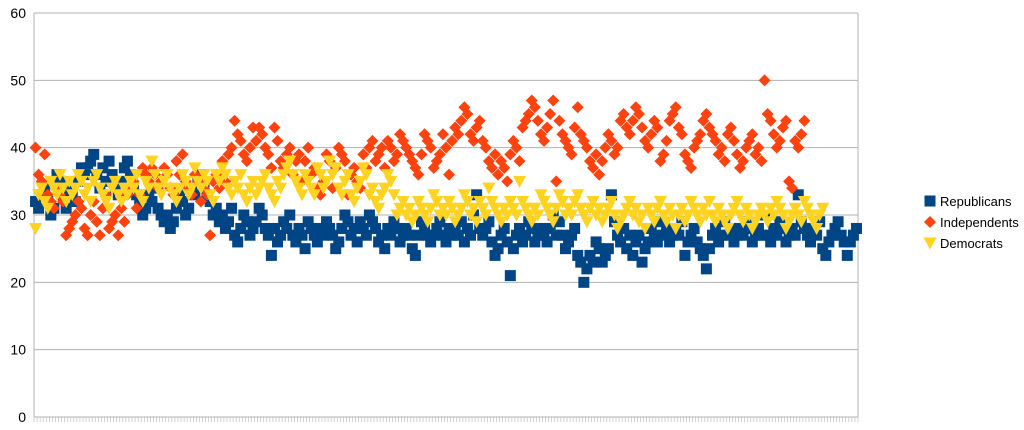 The height and width of the screenshot is (430, 1024). Describe the element at coordinates (963, 243) in the screenshot. I see `legend-item-democrats: Democrats` at that location.